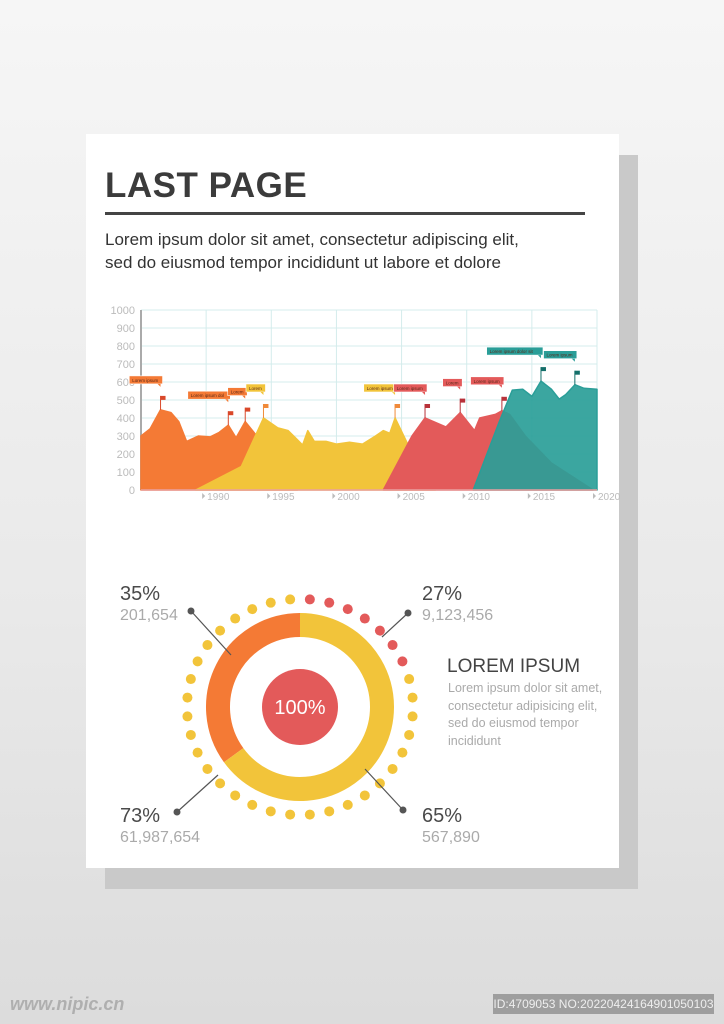  Describe the element at coordinates (67, 1004) in the screenshot. I see `watermark-site: www.nipic.cn` at that location.